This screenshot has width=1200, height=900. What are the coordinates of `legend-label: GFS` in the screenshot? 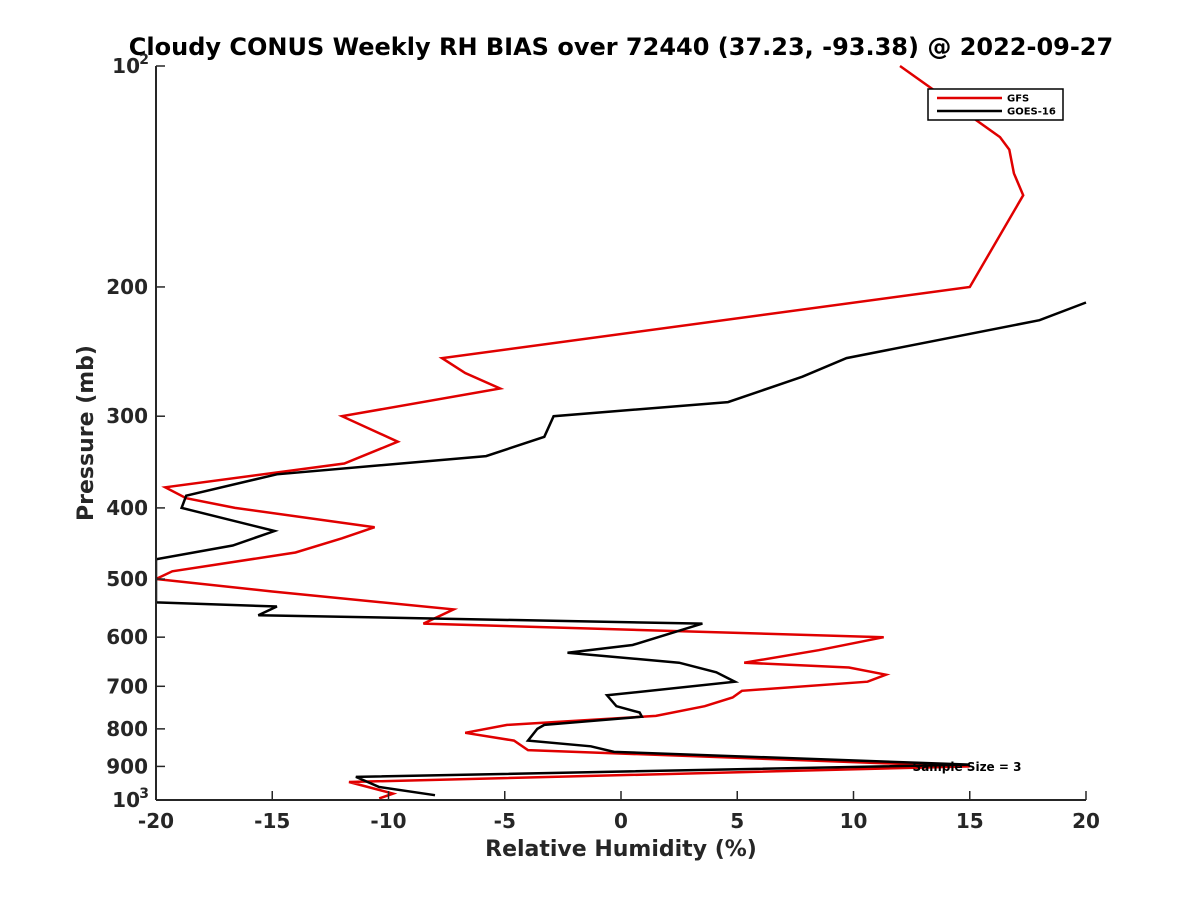 It's located at (1018, 99).